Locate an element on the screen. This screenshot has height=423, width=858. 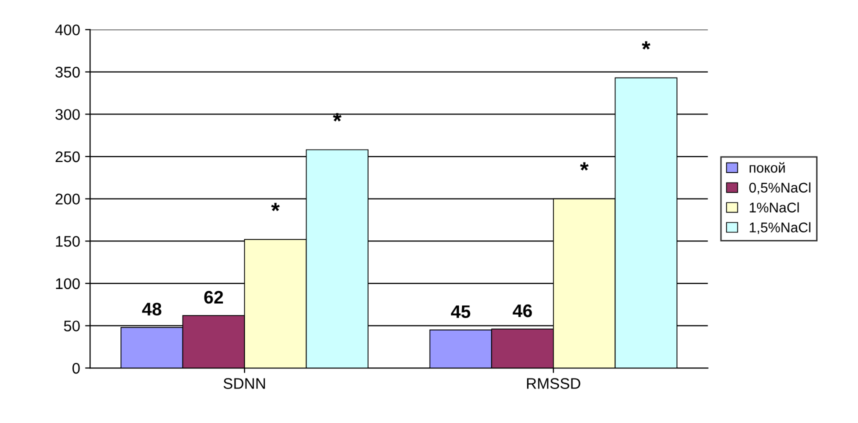
legend-label: покой is located at coordinates (767, 167).